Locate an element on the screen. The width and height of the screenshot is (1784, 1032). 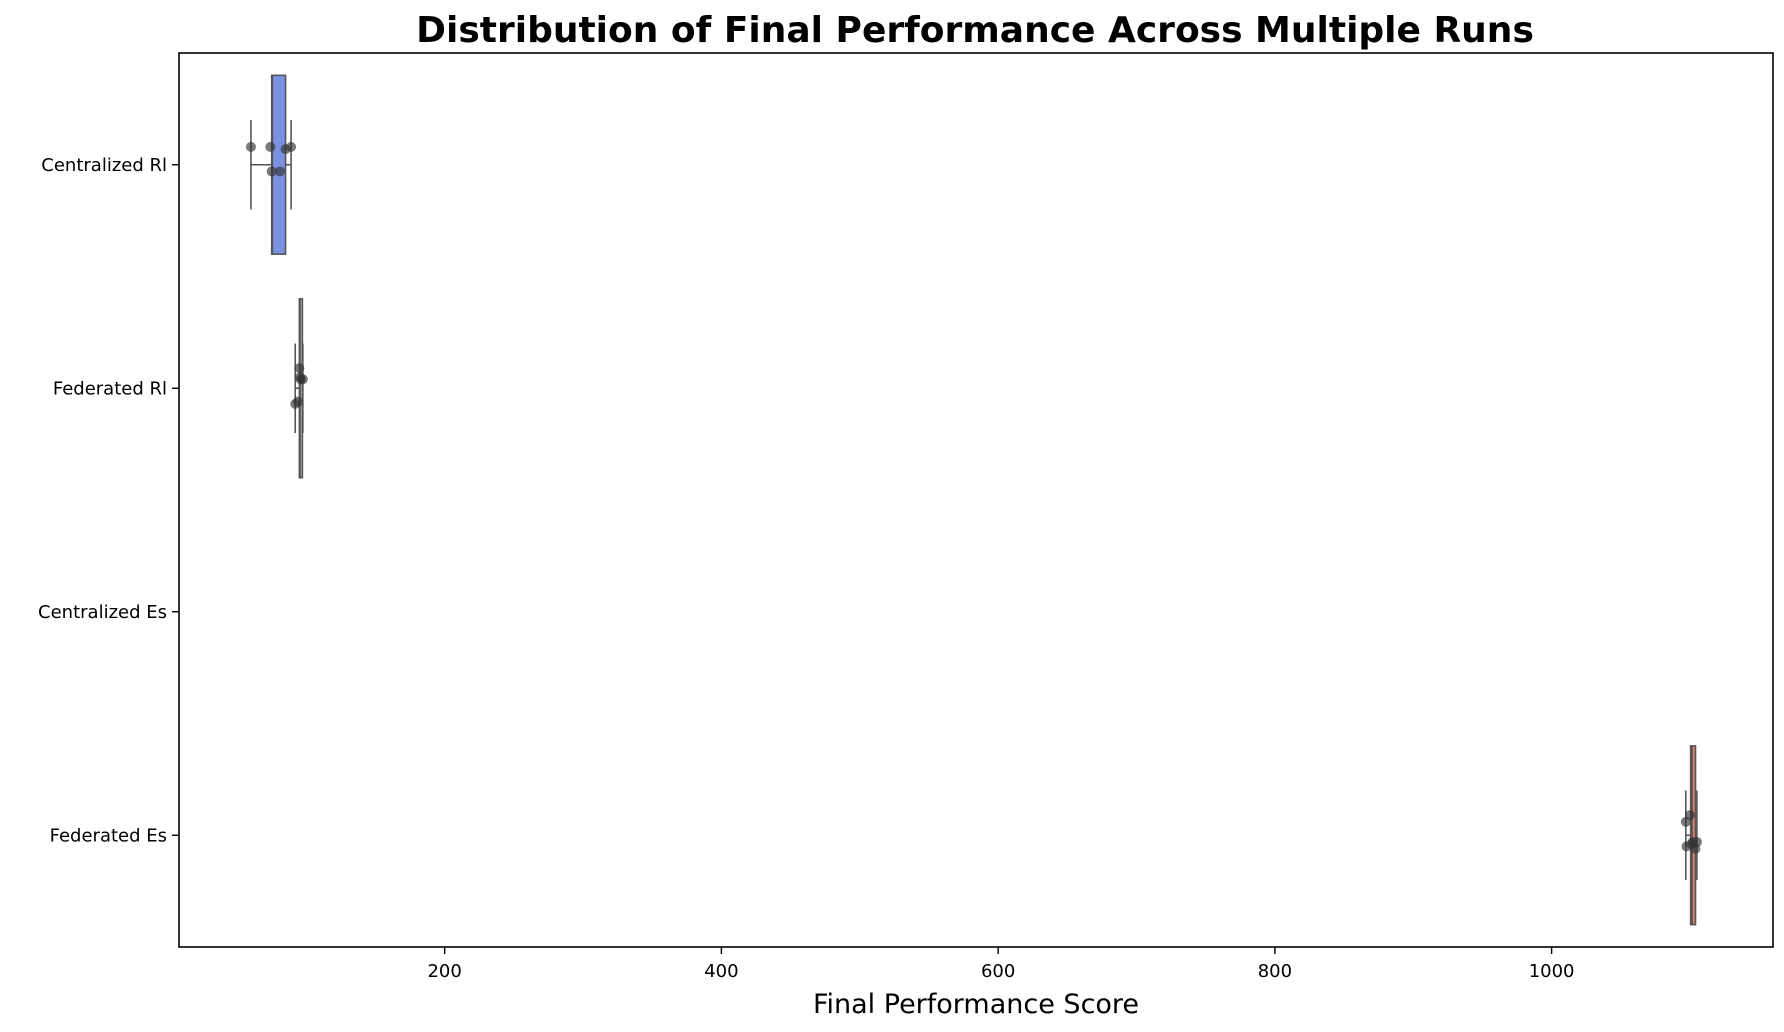
y-tick-label: Centralized Es is located at coordinates (102, 612).